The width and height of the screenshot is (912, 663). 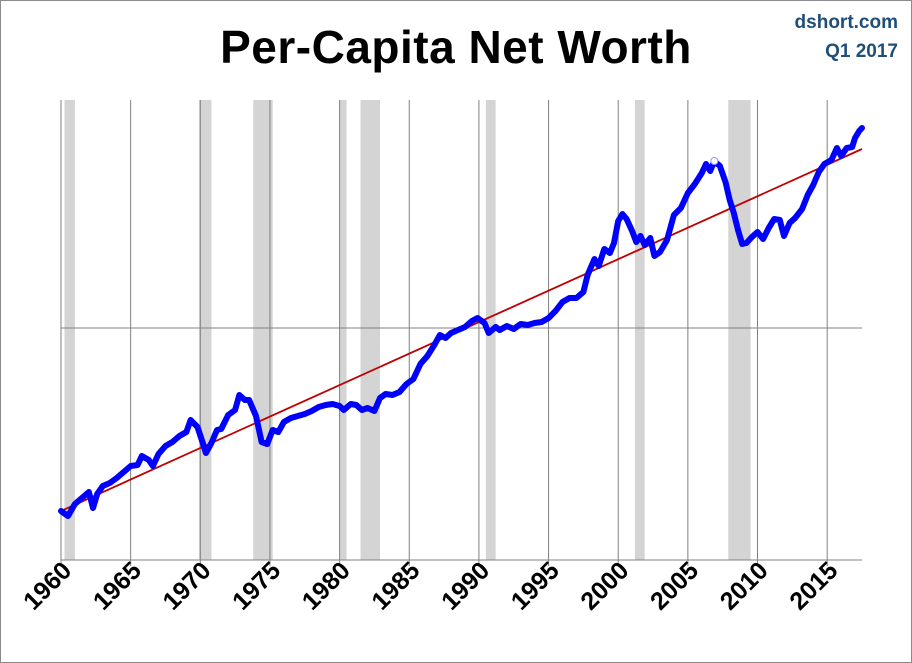 What do you see at coordinates (861, 51) in the screenshot?
I see `period-label: Q1 2017` at bounding box center [861, 51].